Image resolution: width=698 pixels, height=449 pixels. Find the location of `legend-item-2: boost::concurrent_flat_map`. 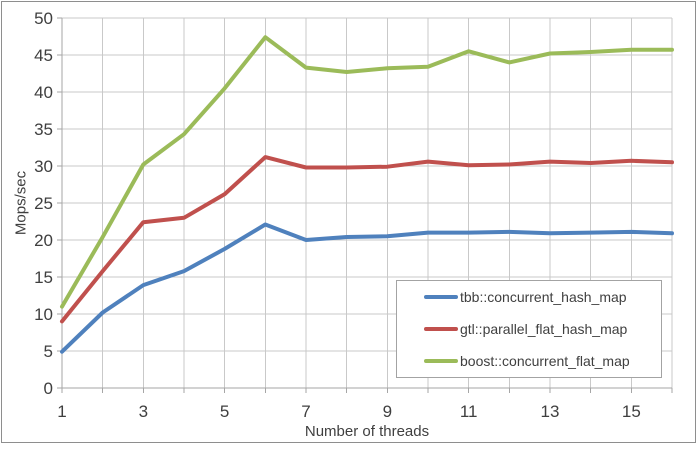

legend-item-2: boost::concurrent_flat_map is located at coordinates (542, 361).